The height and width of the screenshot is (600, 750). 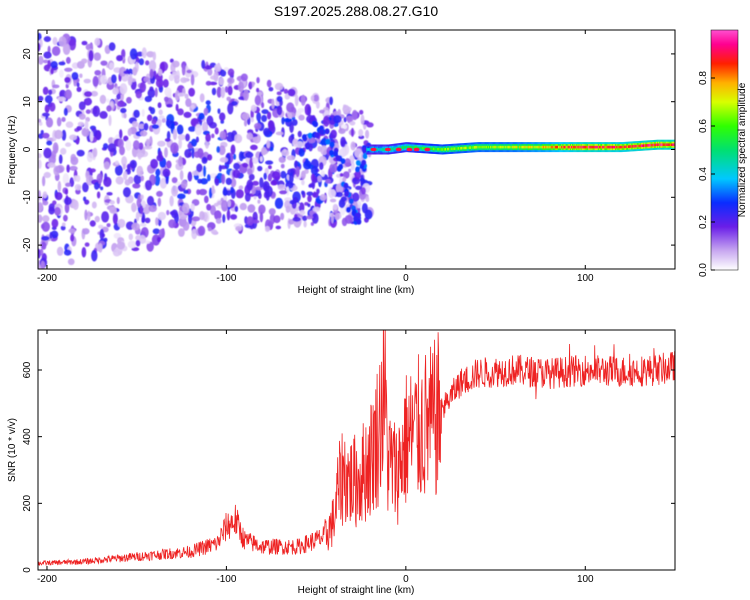 I want to click on heatmap-ytick-label: -20, so click(x=27, y=244).